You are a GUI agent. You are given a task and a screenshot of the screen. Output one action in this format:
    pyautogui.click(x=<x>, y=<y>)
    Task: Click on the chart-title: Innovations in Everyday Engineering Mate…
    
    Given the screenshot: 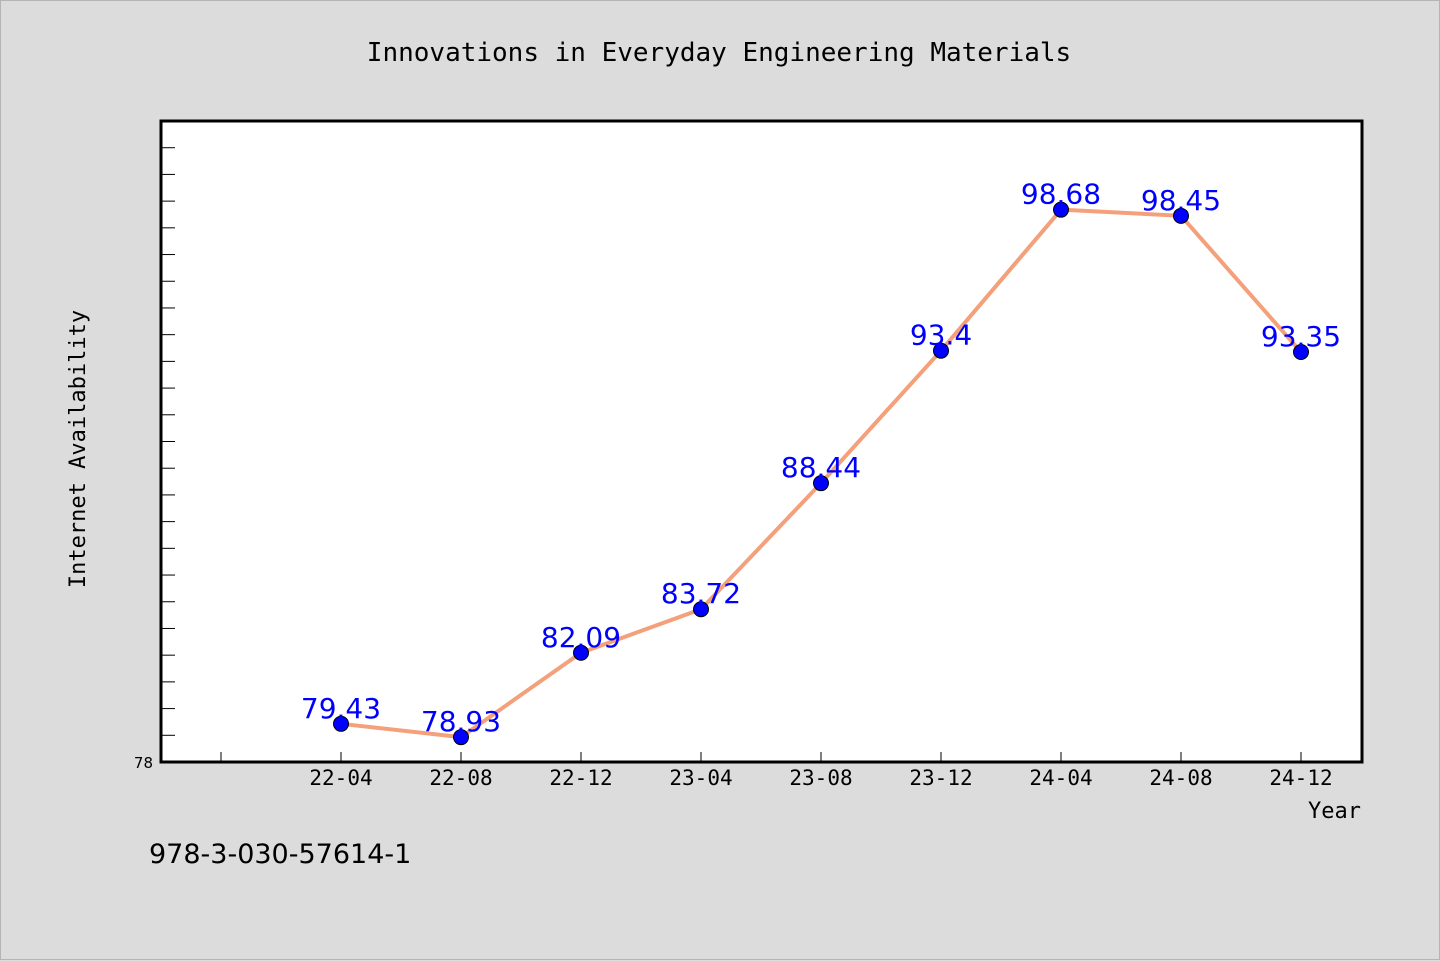 What is the action you would take?
    pyautogui.click(x=719, y=53)
    